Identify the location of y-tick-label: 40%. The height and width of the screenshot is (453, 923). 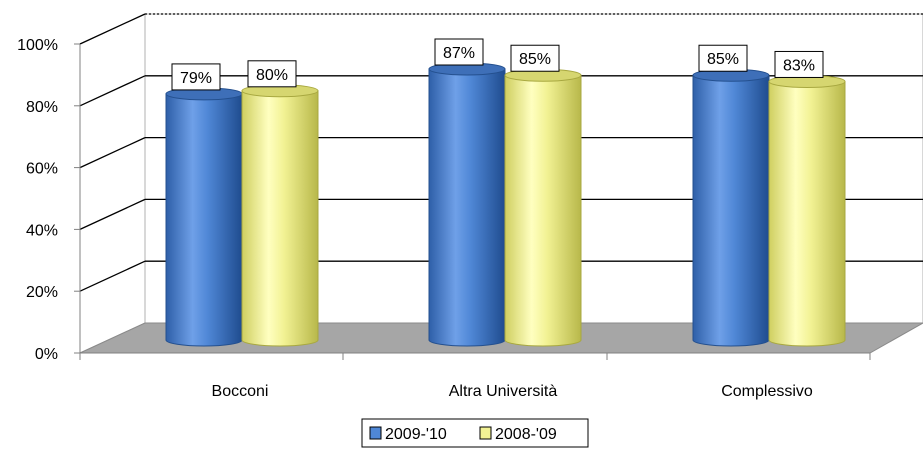
(42, 230).